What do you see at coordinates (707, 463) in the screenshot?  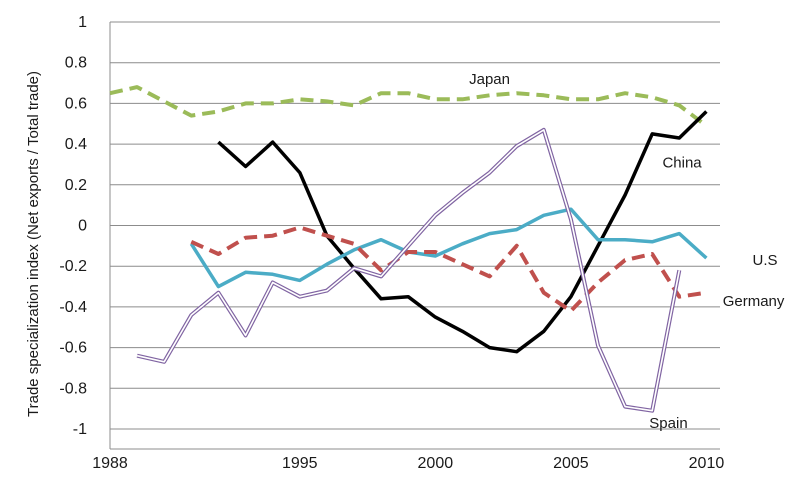 I see `x-tick-label: 2010` at bounding box center [707, 463].